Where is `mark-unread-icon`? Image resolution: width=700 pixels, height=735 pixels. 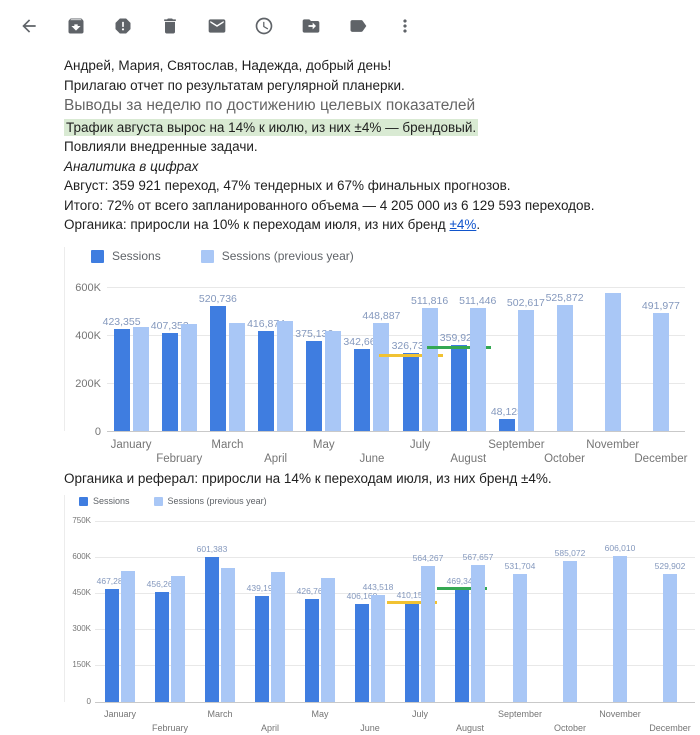
mark-unread-icon is located at coordinates (217, 26).